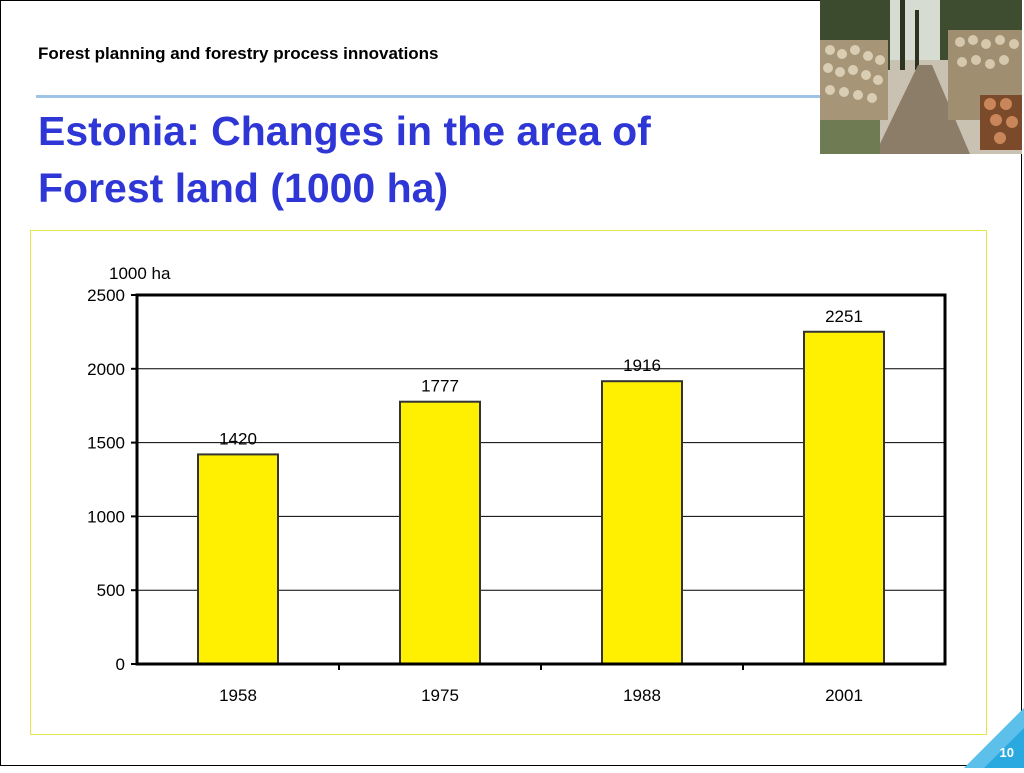 This screenshot has width=1024, height=773. Describe the element at coordinates (243, 188) in the screenshot. I see `title-line-2: Forest land (1000 ha)` at that location.